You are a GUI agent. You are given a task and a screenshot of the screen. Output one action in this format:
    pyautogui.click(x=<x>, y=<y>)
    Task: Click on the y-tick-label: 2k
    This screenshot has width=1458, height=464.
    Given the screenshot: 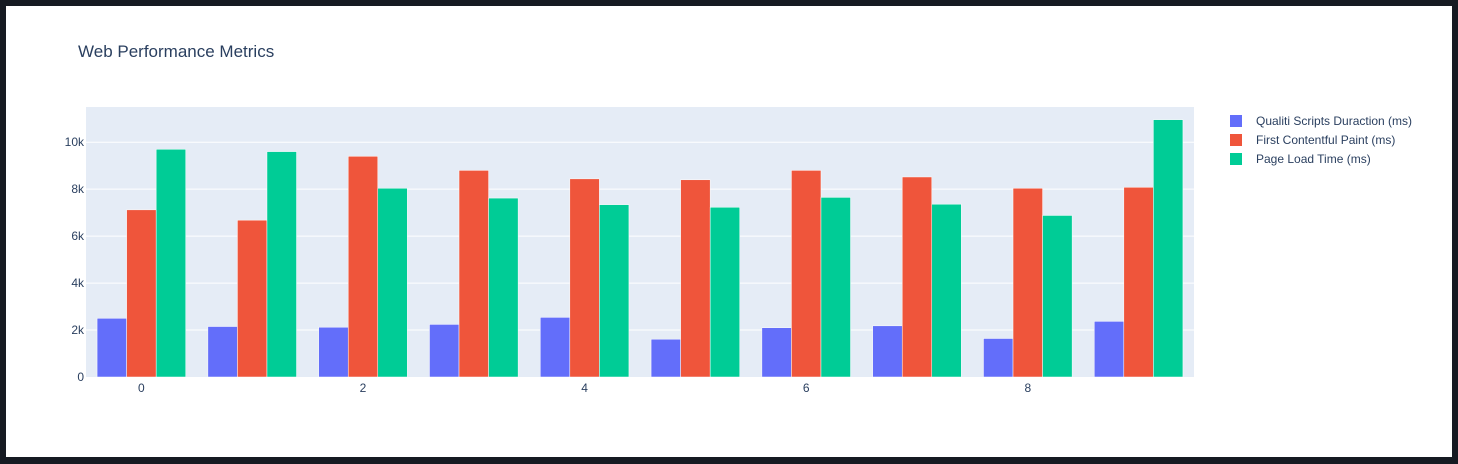 What is the action you would take?
    pyautogui.click(x=78, y=330)
    